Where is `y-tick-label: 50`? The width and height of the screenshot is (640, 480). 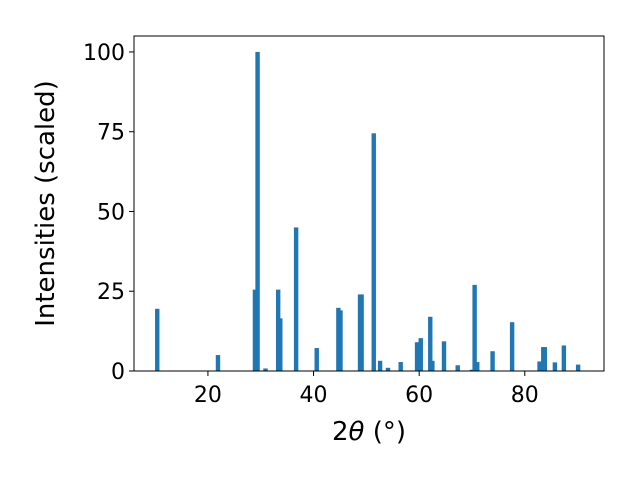 y-tick-label: 50 is located at coordinates (111, 212).